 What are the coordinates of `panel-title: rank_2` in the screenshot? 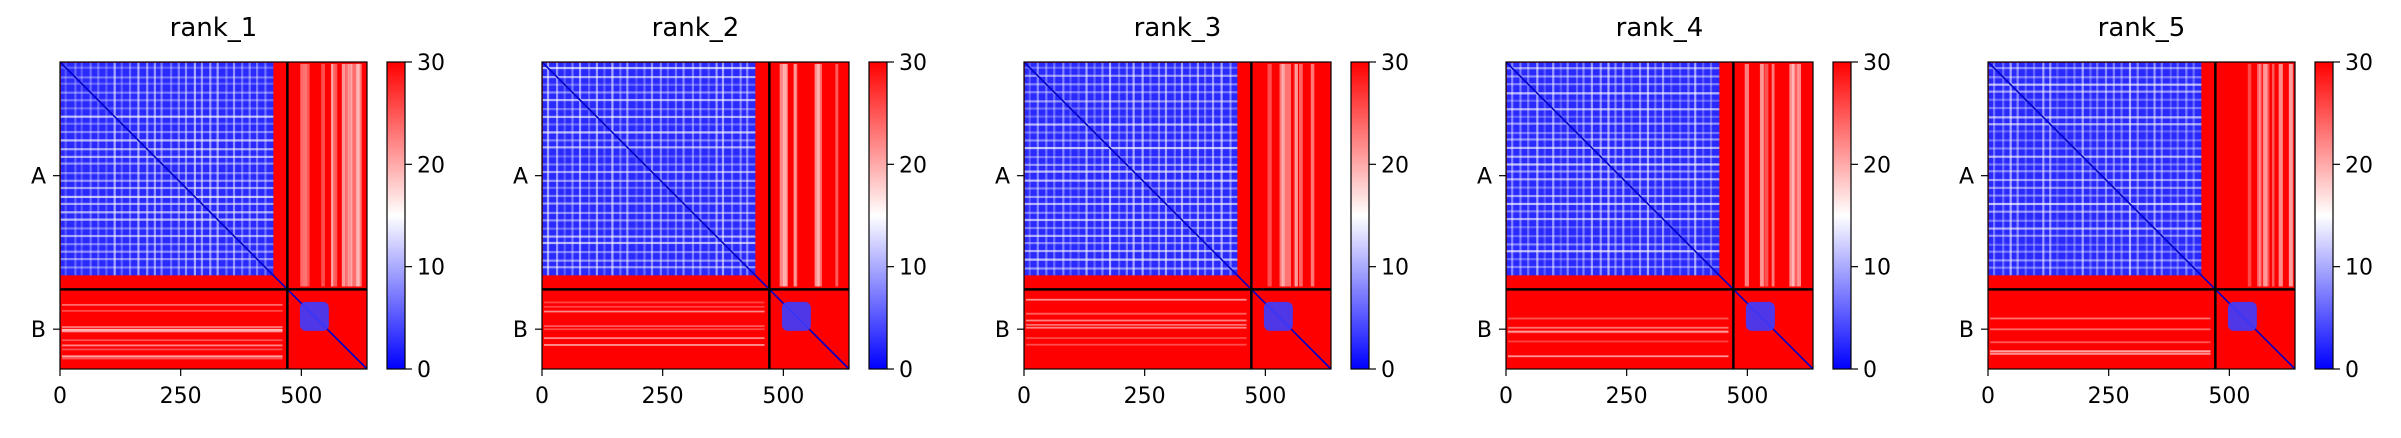 It's located at (696, 28).